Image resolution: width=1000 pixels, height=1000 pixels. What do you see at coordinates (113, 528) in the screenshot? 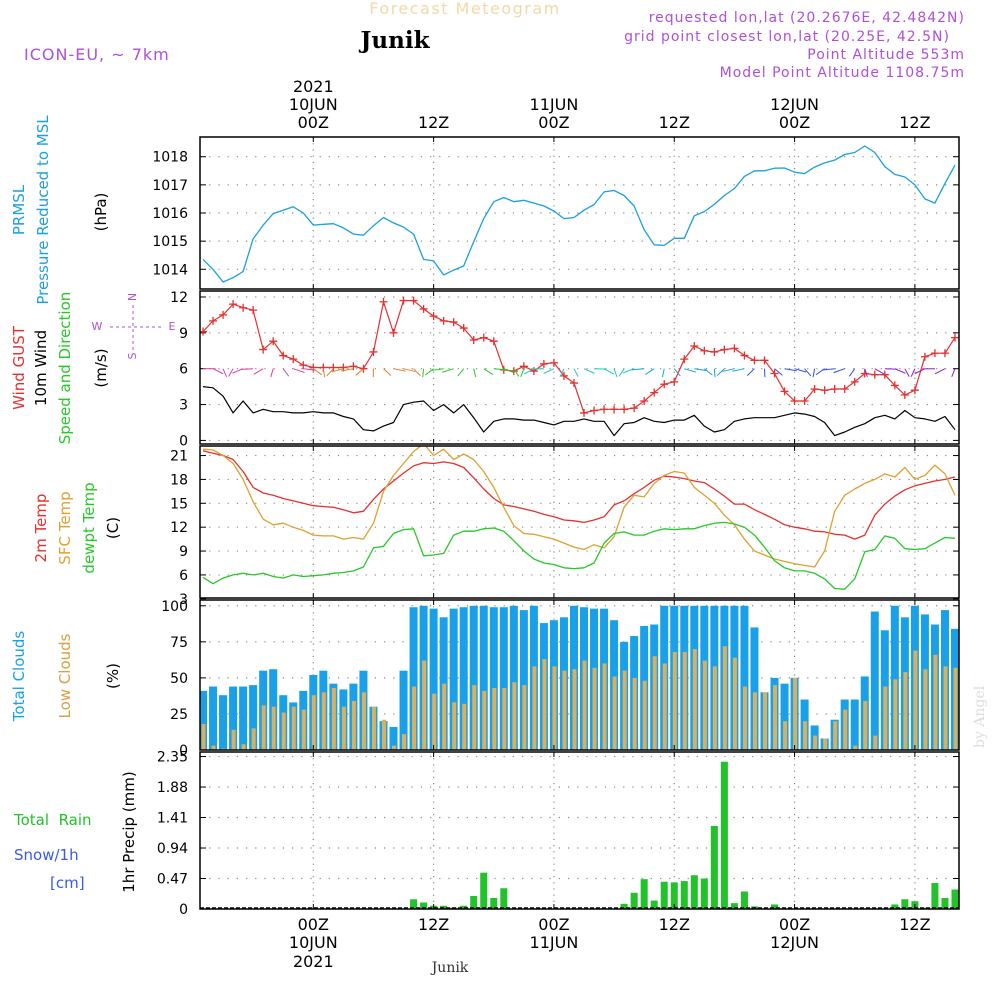
I see `temp-label-unit: (C)` at bounding box center [113, 528].